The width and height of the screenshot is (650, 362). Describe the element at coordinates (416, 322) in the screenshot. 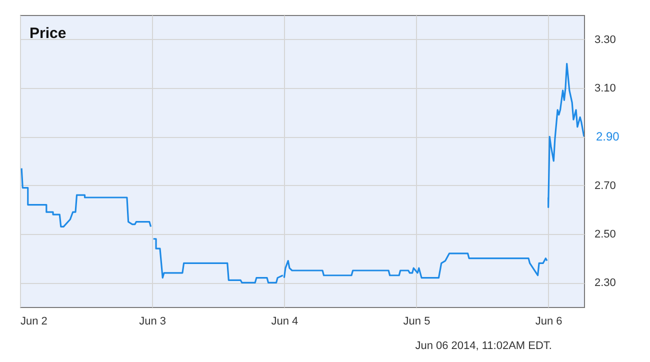

I see `x-tick-label: Jun 5` at that location.